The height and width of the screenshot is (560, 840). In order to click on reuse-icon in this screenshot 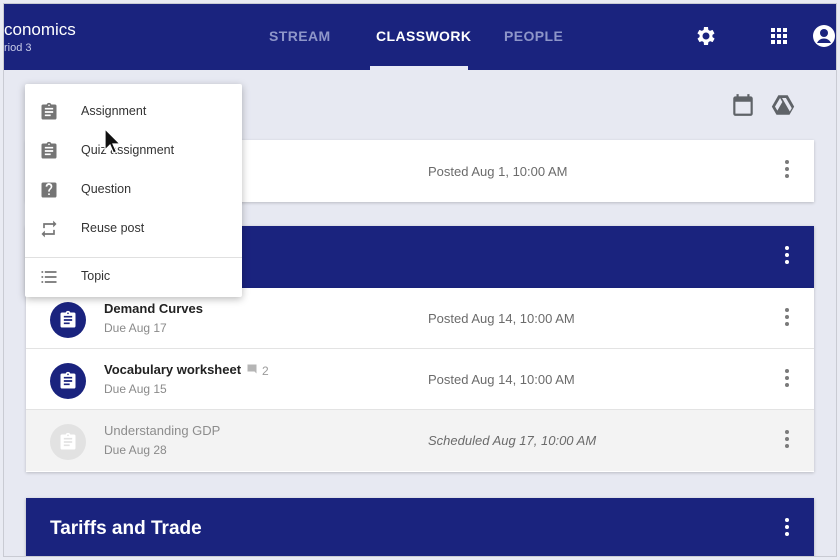, I will do `click(49, 229)`.